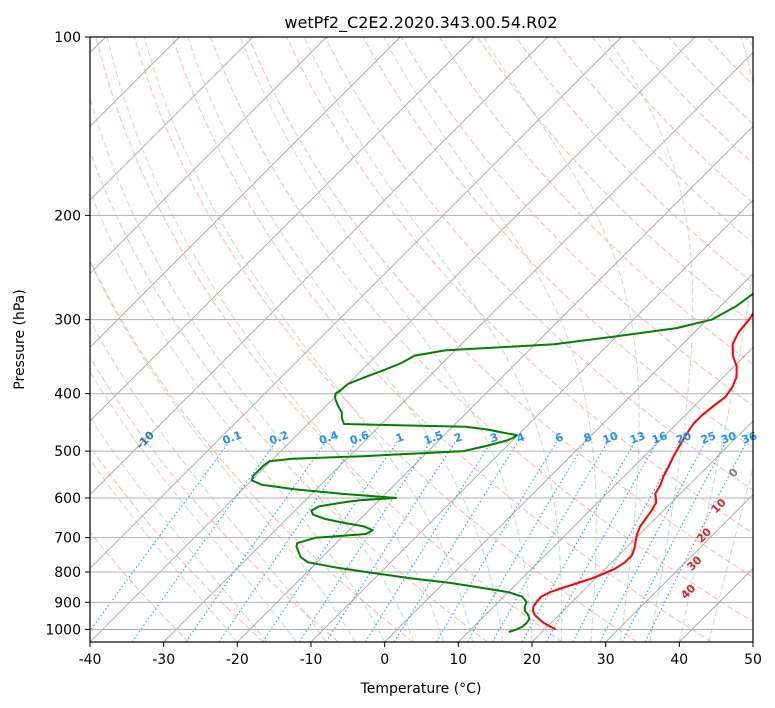 Image resolution: width=775 pixels, height=708 pixels. What do you see at coordinates (232, 437) in the screenshot?
I see `mixing-ratio-label: 0.1` at bounding box center [232, 437].